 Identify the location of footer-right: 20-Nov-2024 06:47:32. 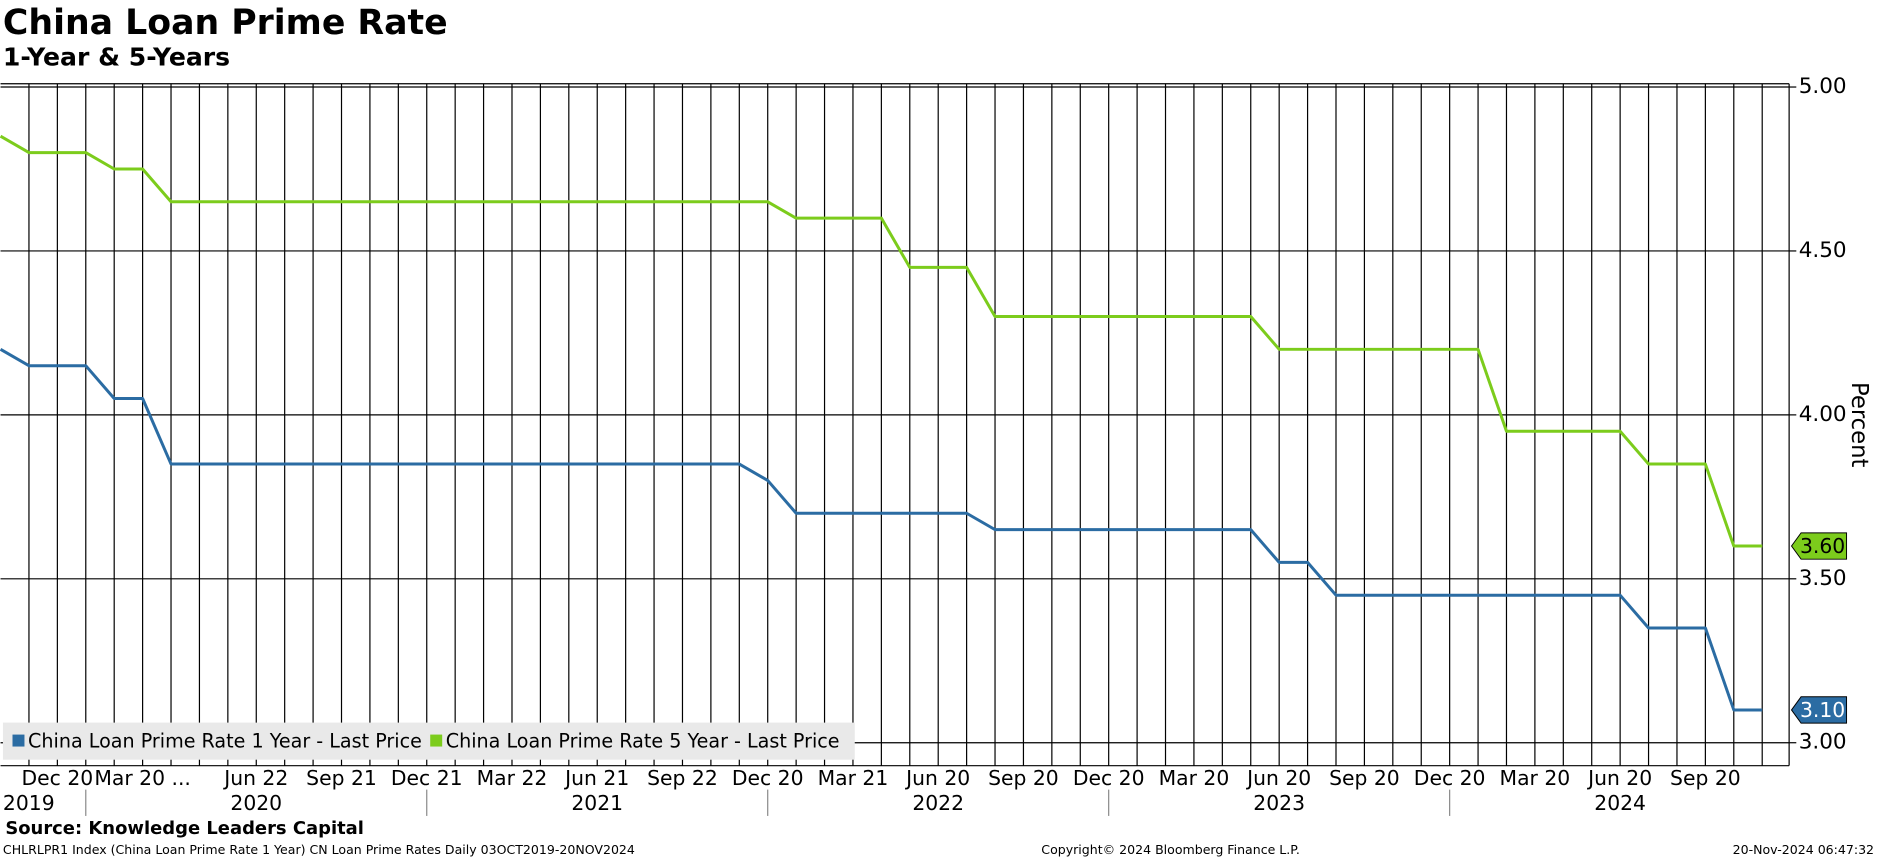
(1803, 849).